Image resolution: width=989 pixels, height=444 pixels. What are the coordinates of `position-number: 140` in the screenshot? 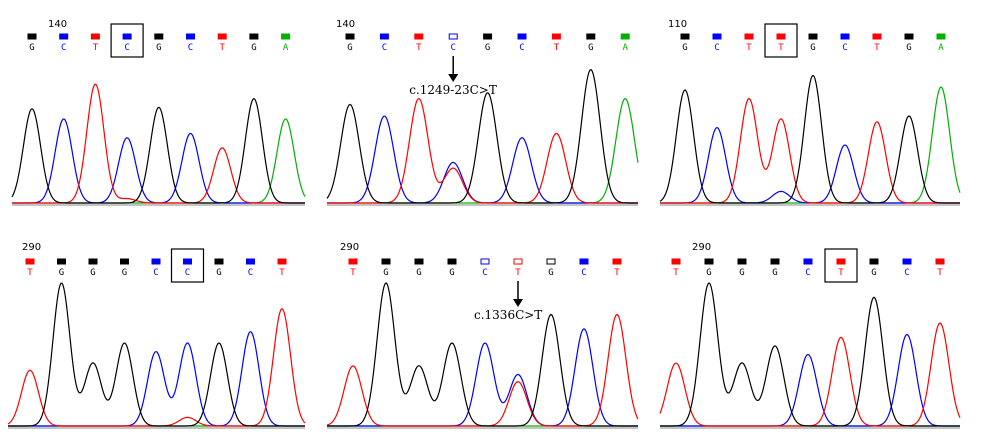 It's located at (345, 24).